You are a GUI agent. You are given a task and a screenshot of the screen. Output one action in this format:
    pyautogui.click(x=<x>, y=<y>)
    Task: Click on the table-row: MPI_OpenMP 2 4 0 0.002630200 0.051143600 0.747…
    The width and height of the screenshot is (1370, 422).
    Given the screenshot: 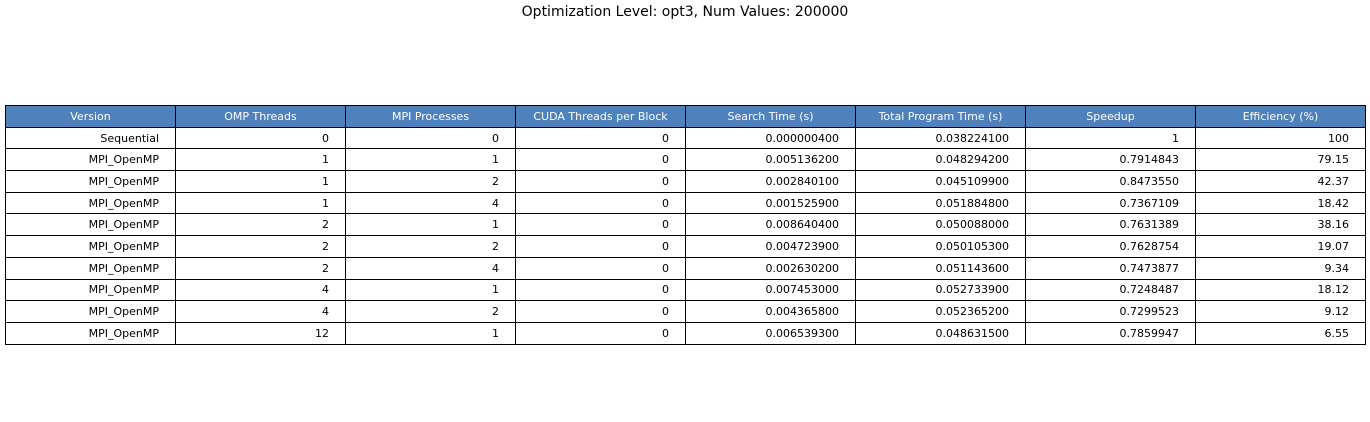 What is the action you would take?
    pyautogui.click(x=685, y=268)
    